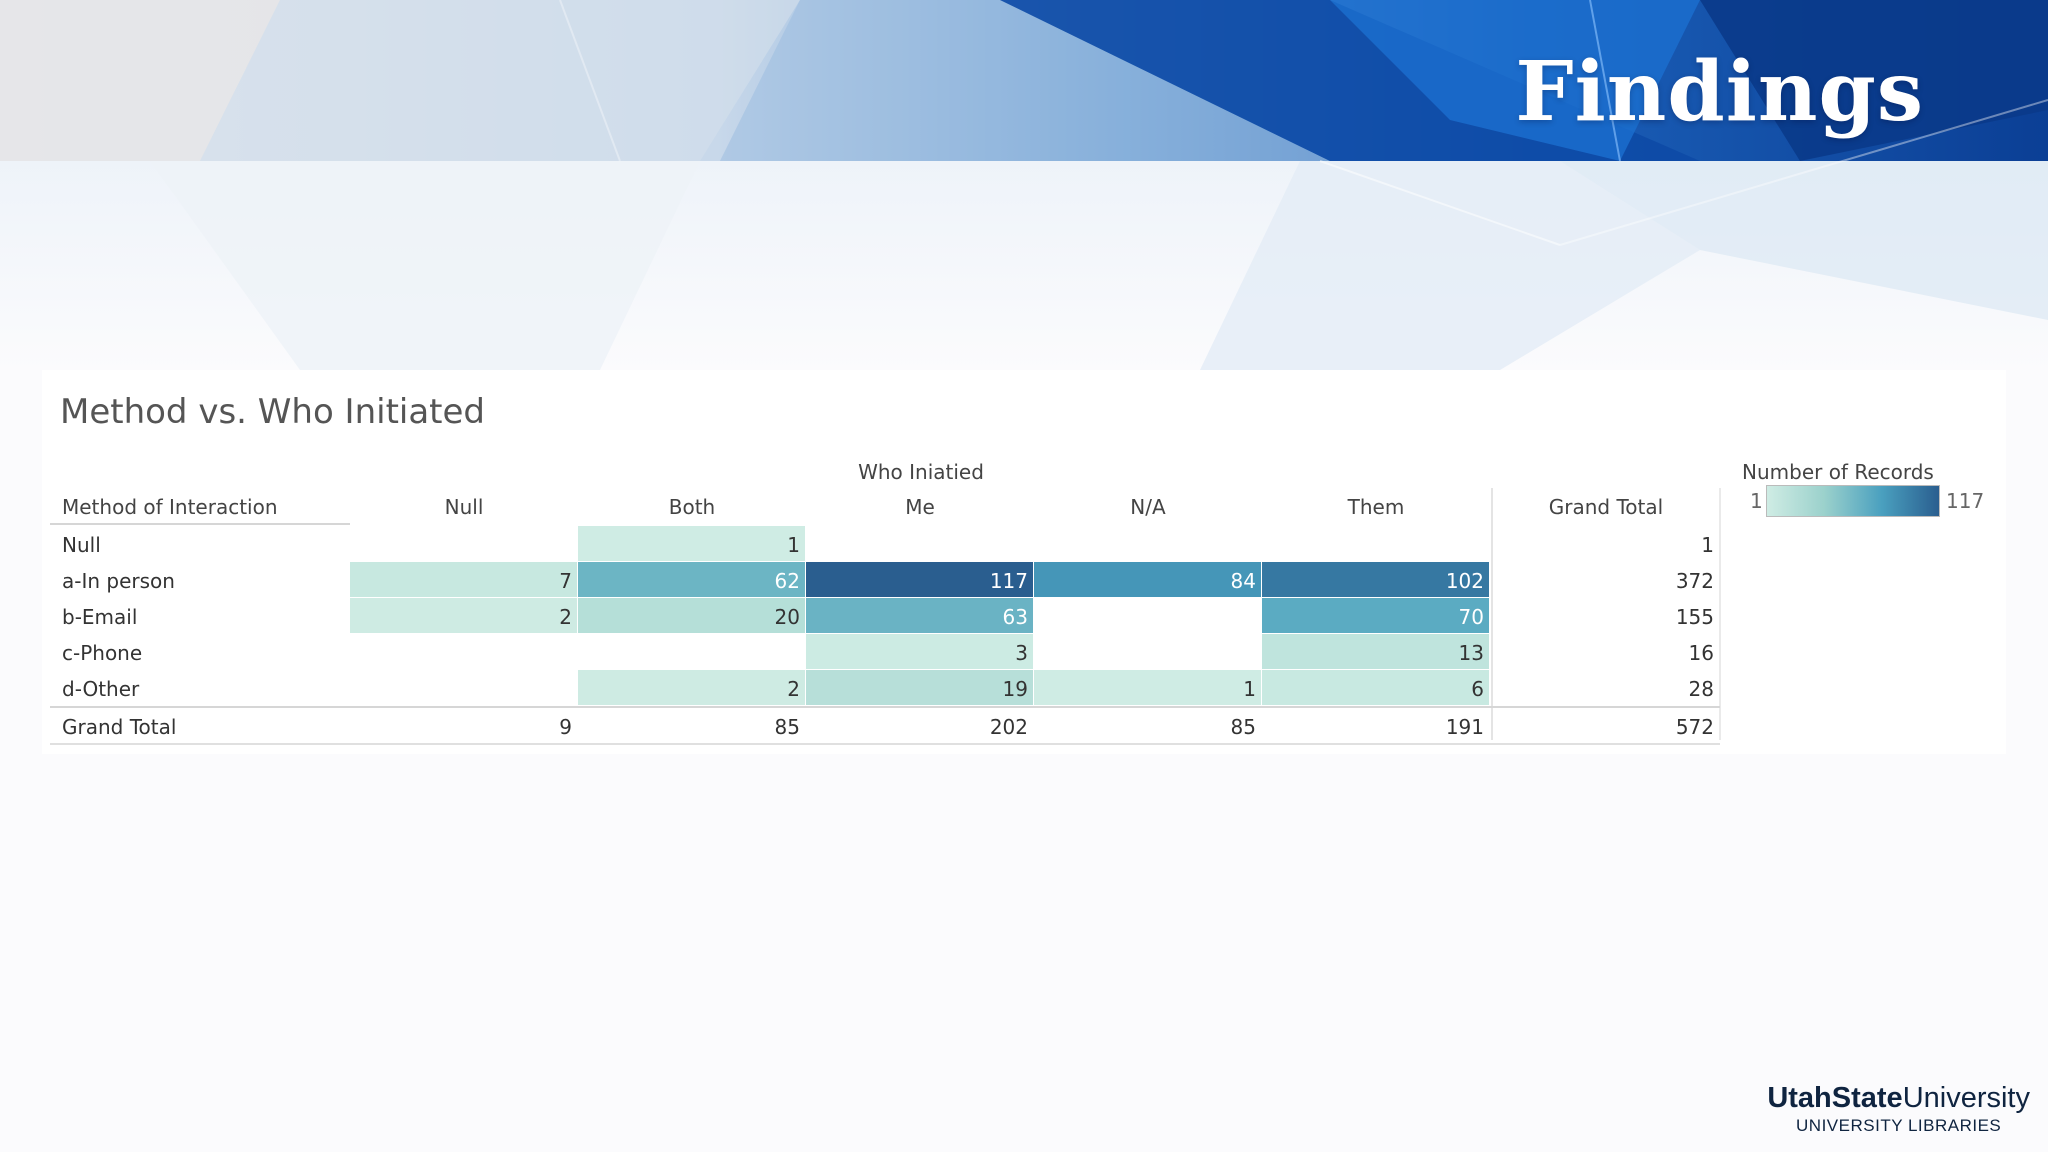  Describe the element at coordinates (1148, 507) in the screenshot. I see `column-header: N/A` at that location.